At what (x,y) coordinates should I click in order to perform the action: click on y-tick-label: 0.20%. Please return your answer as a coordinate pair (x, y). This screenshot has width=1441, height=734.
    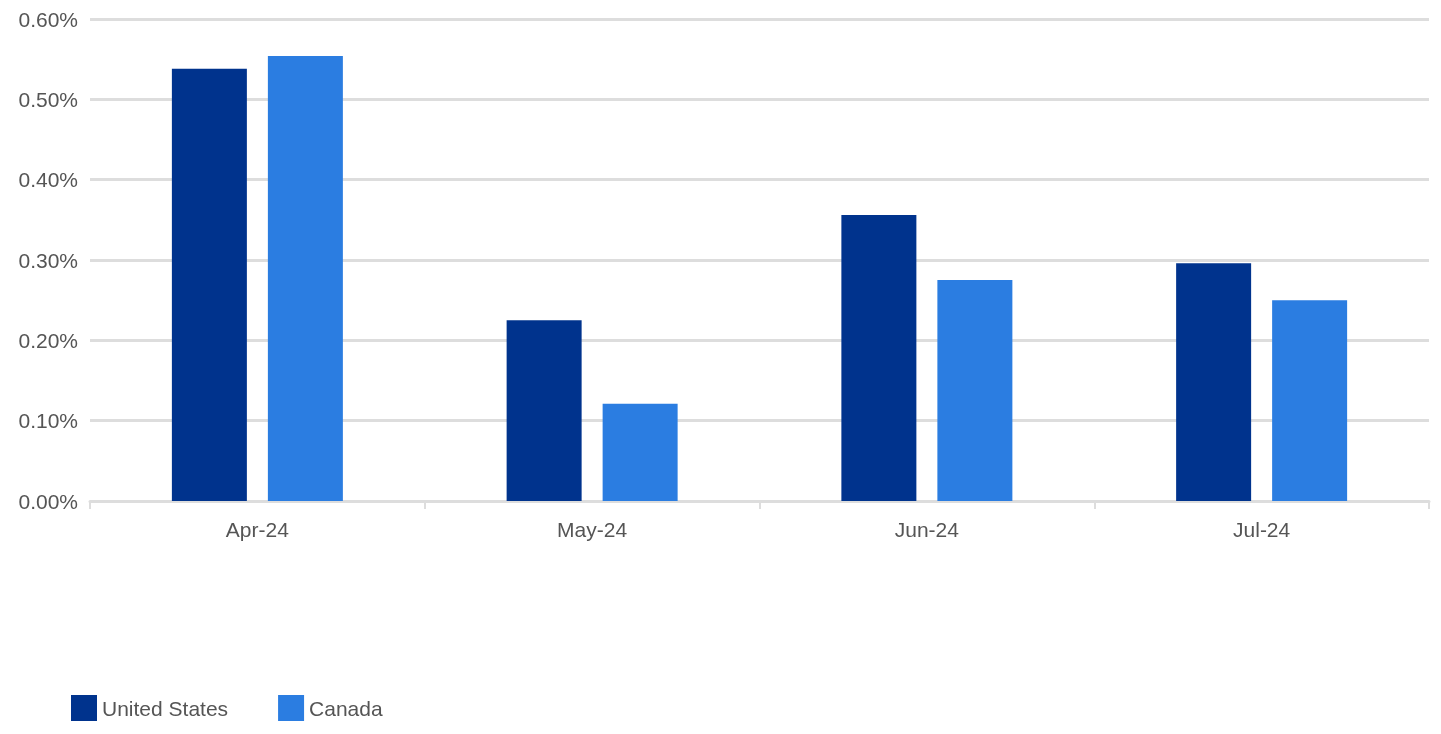
    Looking at the image, I should click on (48, 340).